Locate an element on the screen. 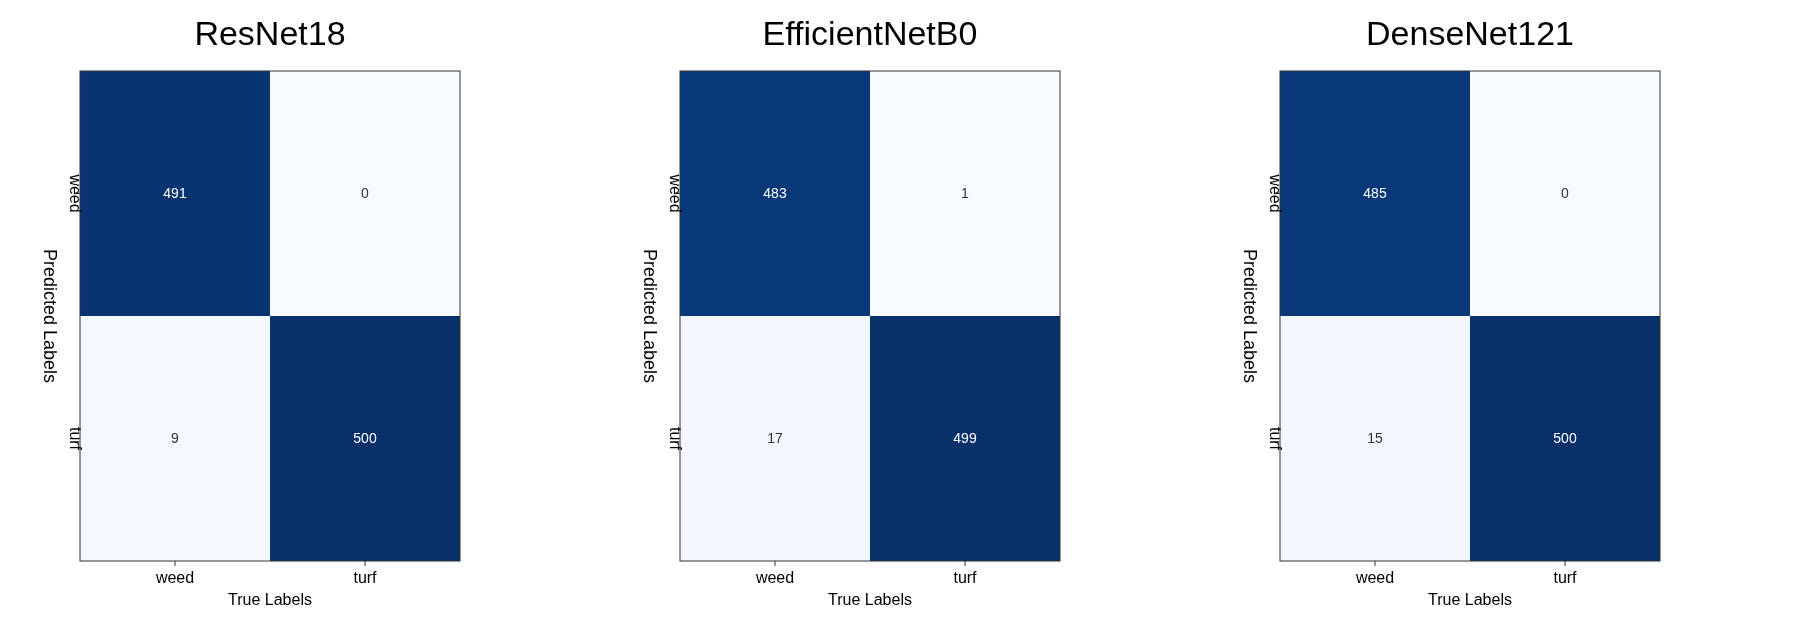 The width and height of the screenshot is (1802, 620). chart-title: DenseNet121 is located at coordinates (1470, 33).